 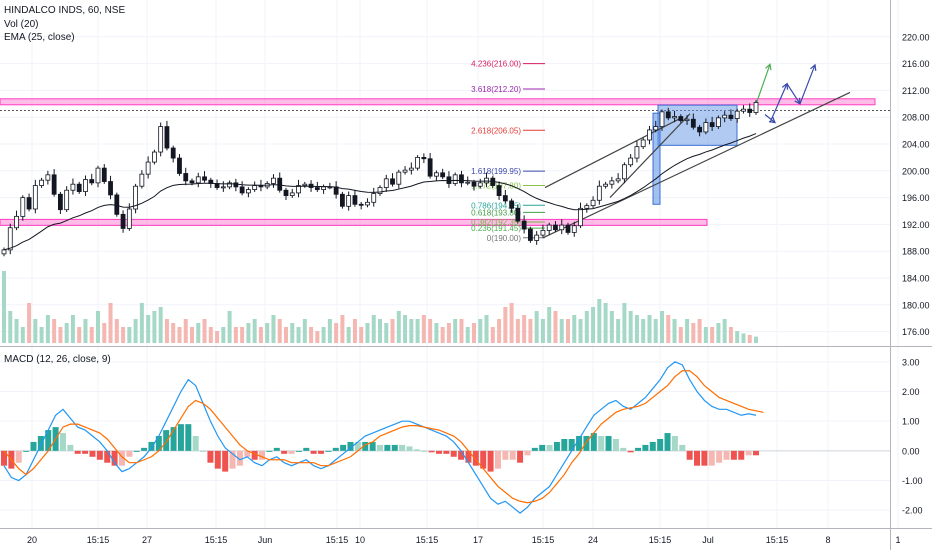 What do you see at coordinates (354, 222) in the screenshot?
I see `support-zone` at bounding box center [354, 222].